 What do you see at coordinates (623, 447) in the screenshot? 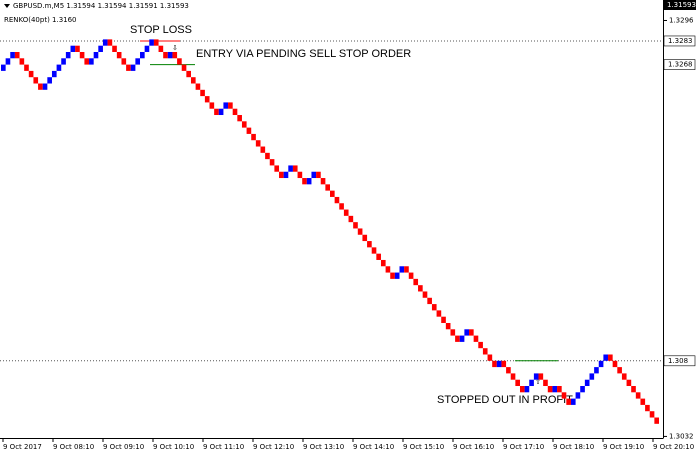
I see `x-tick-label: 9 Oct 19:10` at bounding box center [623, 447].